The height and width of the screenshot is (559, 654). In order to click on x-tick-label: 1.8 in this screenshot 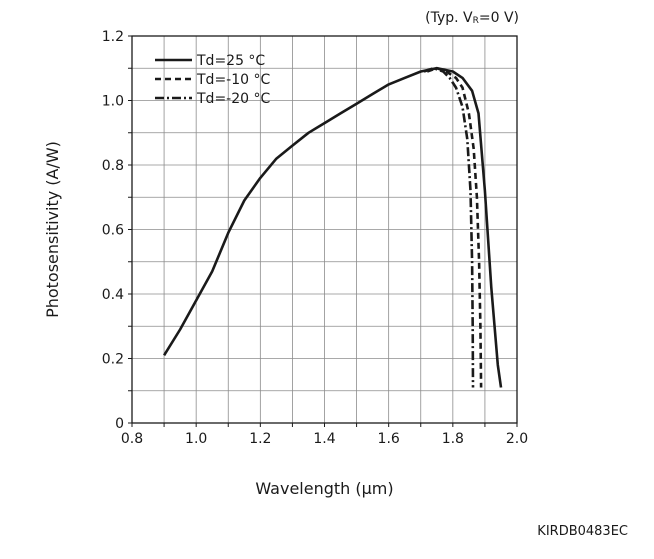, I will do `click(453, 439)`.